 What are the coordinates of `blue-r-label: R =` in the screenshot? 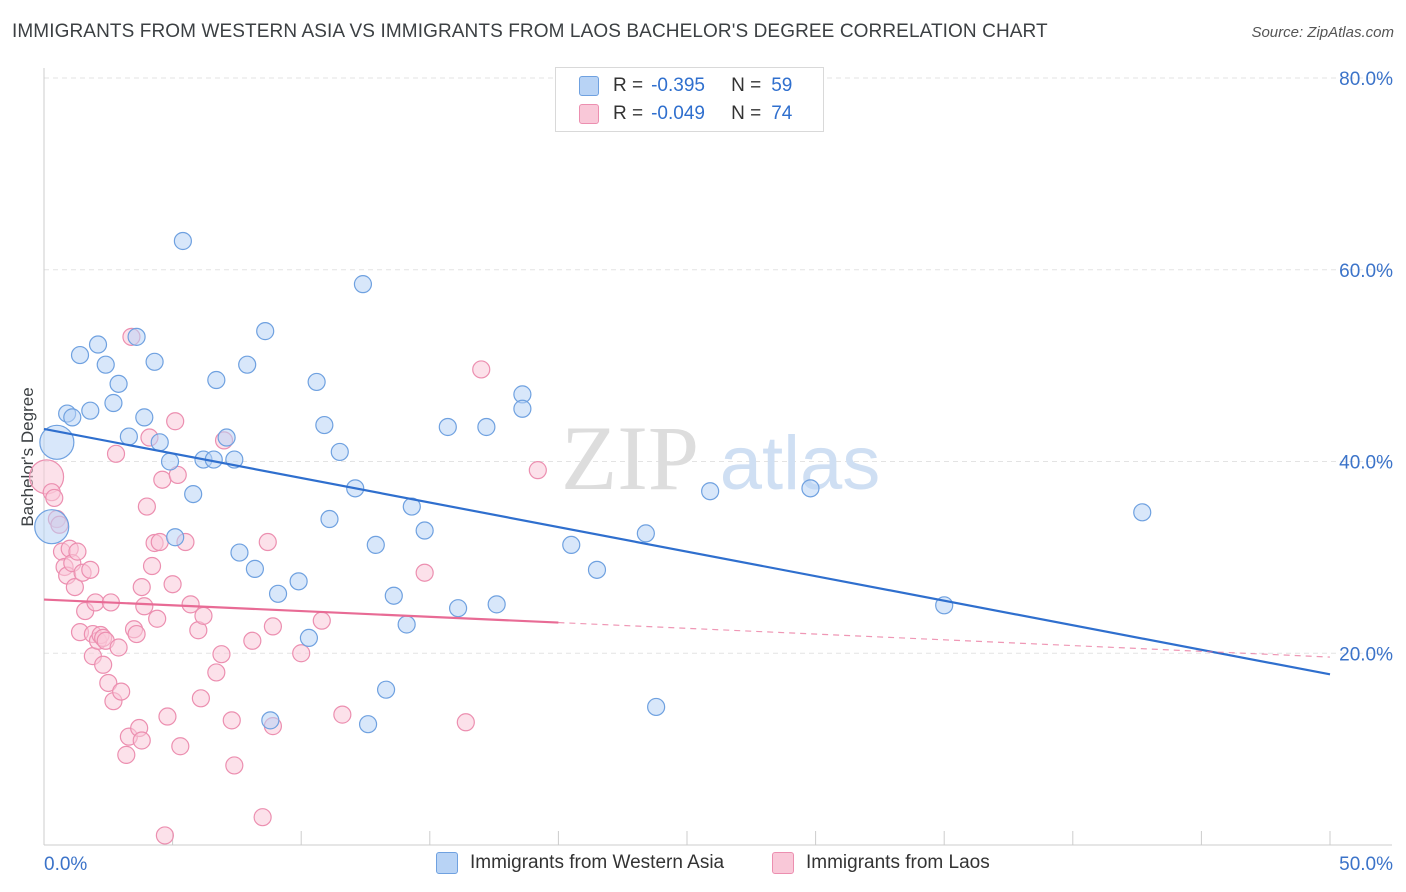 It's located at (628, 85).